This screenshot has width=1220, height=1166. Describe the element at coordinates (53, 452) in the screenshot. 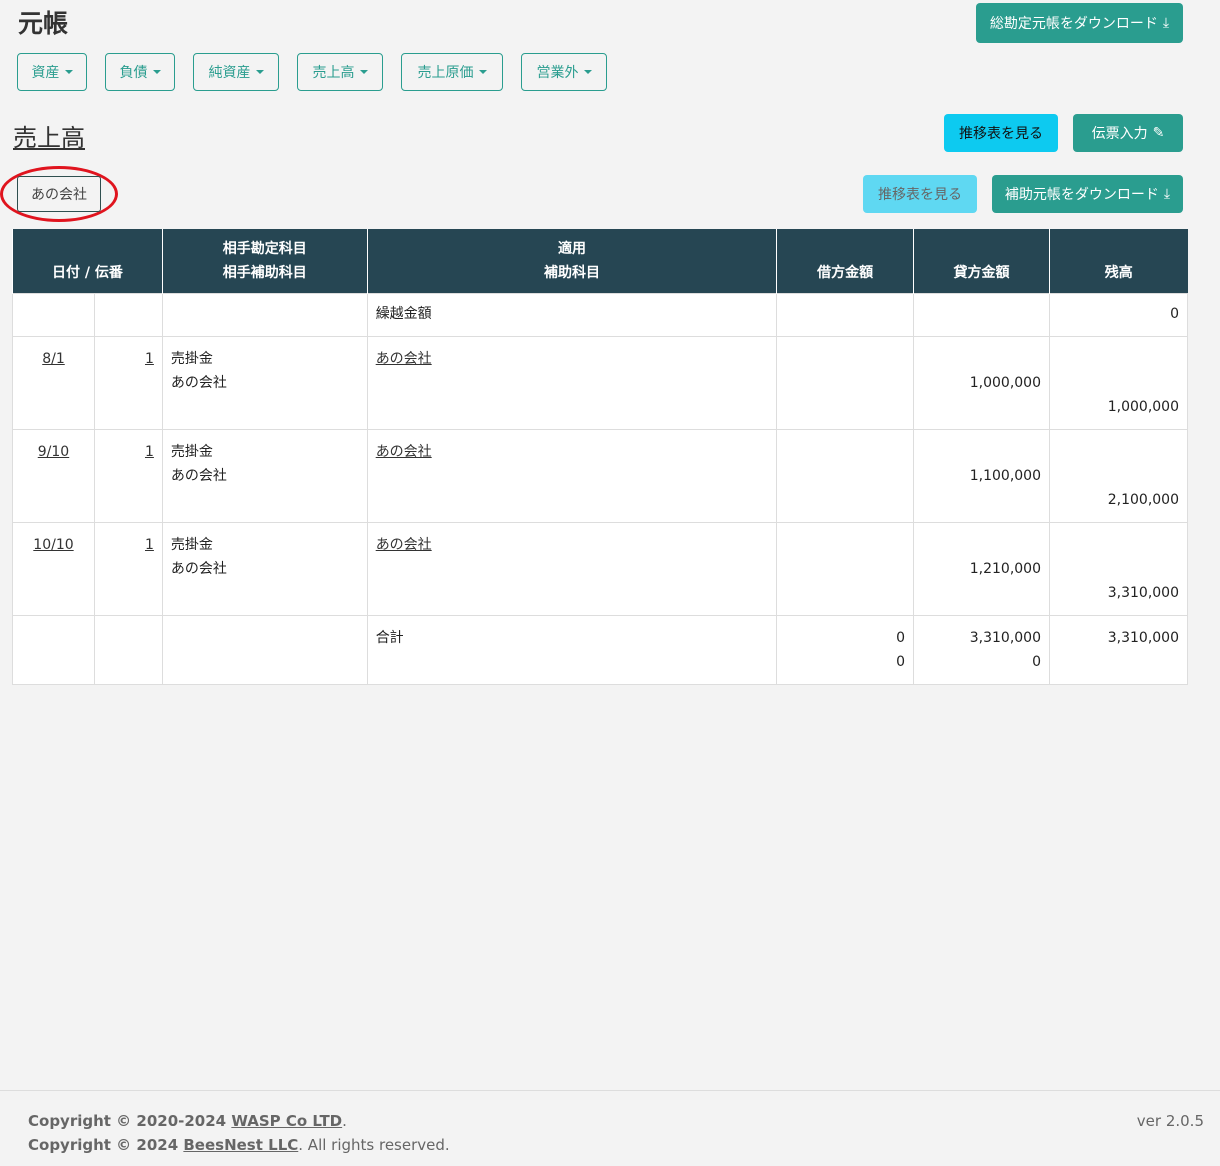

I see `date-link: 9/10` at that location.